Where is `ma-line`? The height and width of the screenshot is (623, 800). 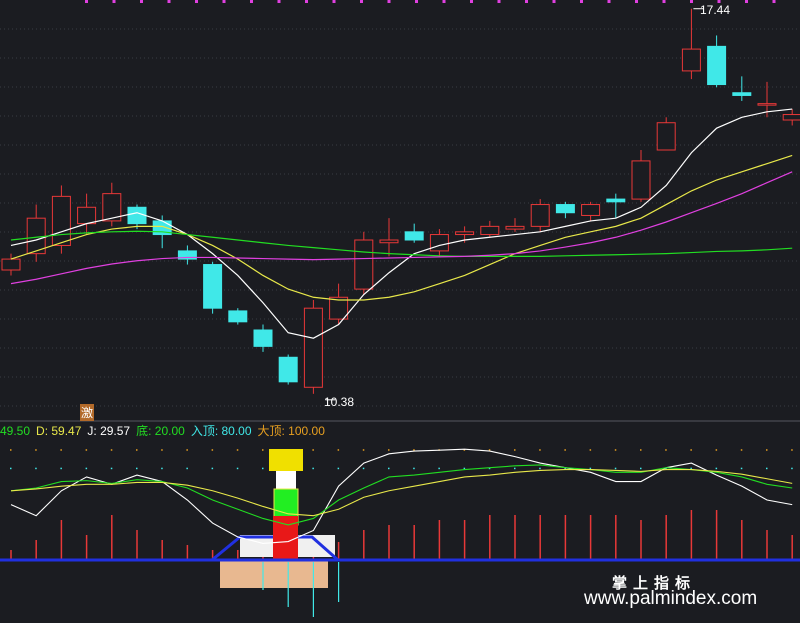
ma-line is located at coordinates (401, 243).